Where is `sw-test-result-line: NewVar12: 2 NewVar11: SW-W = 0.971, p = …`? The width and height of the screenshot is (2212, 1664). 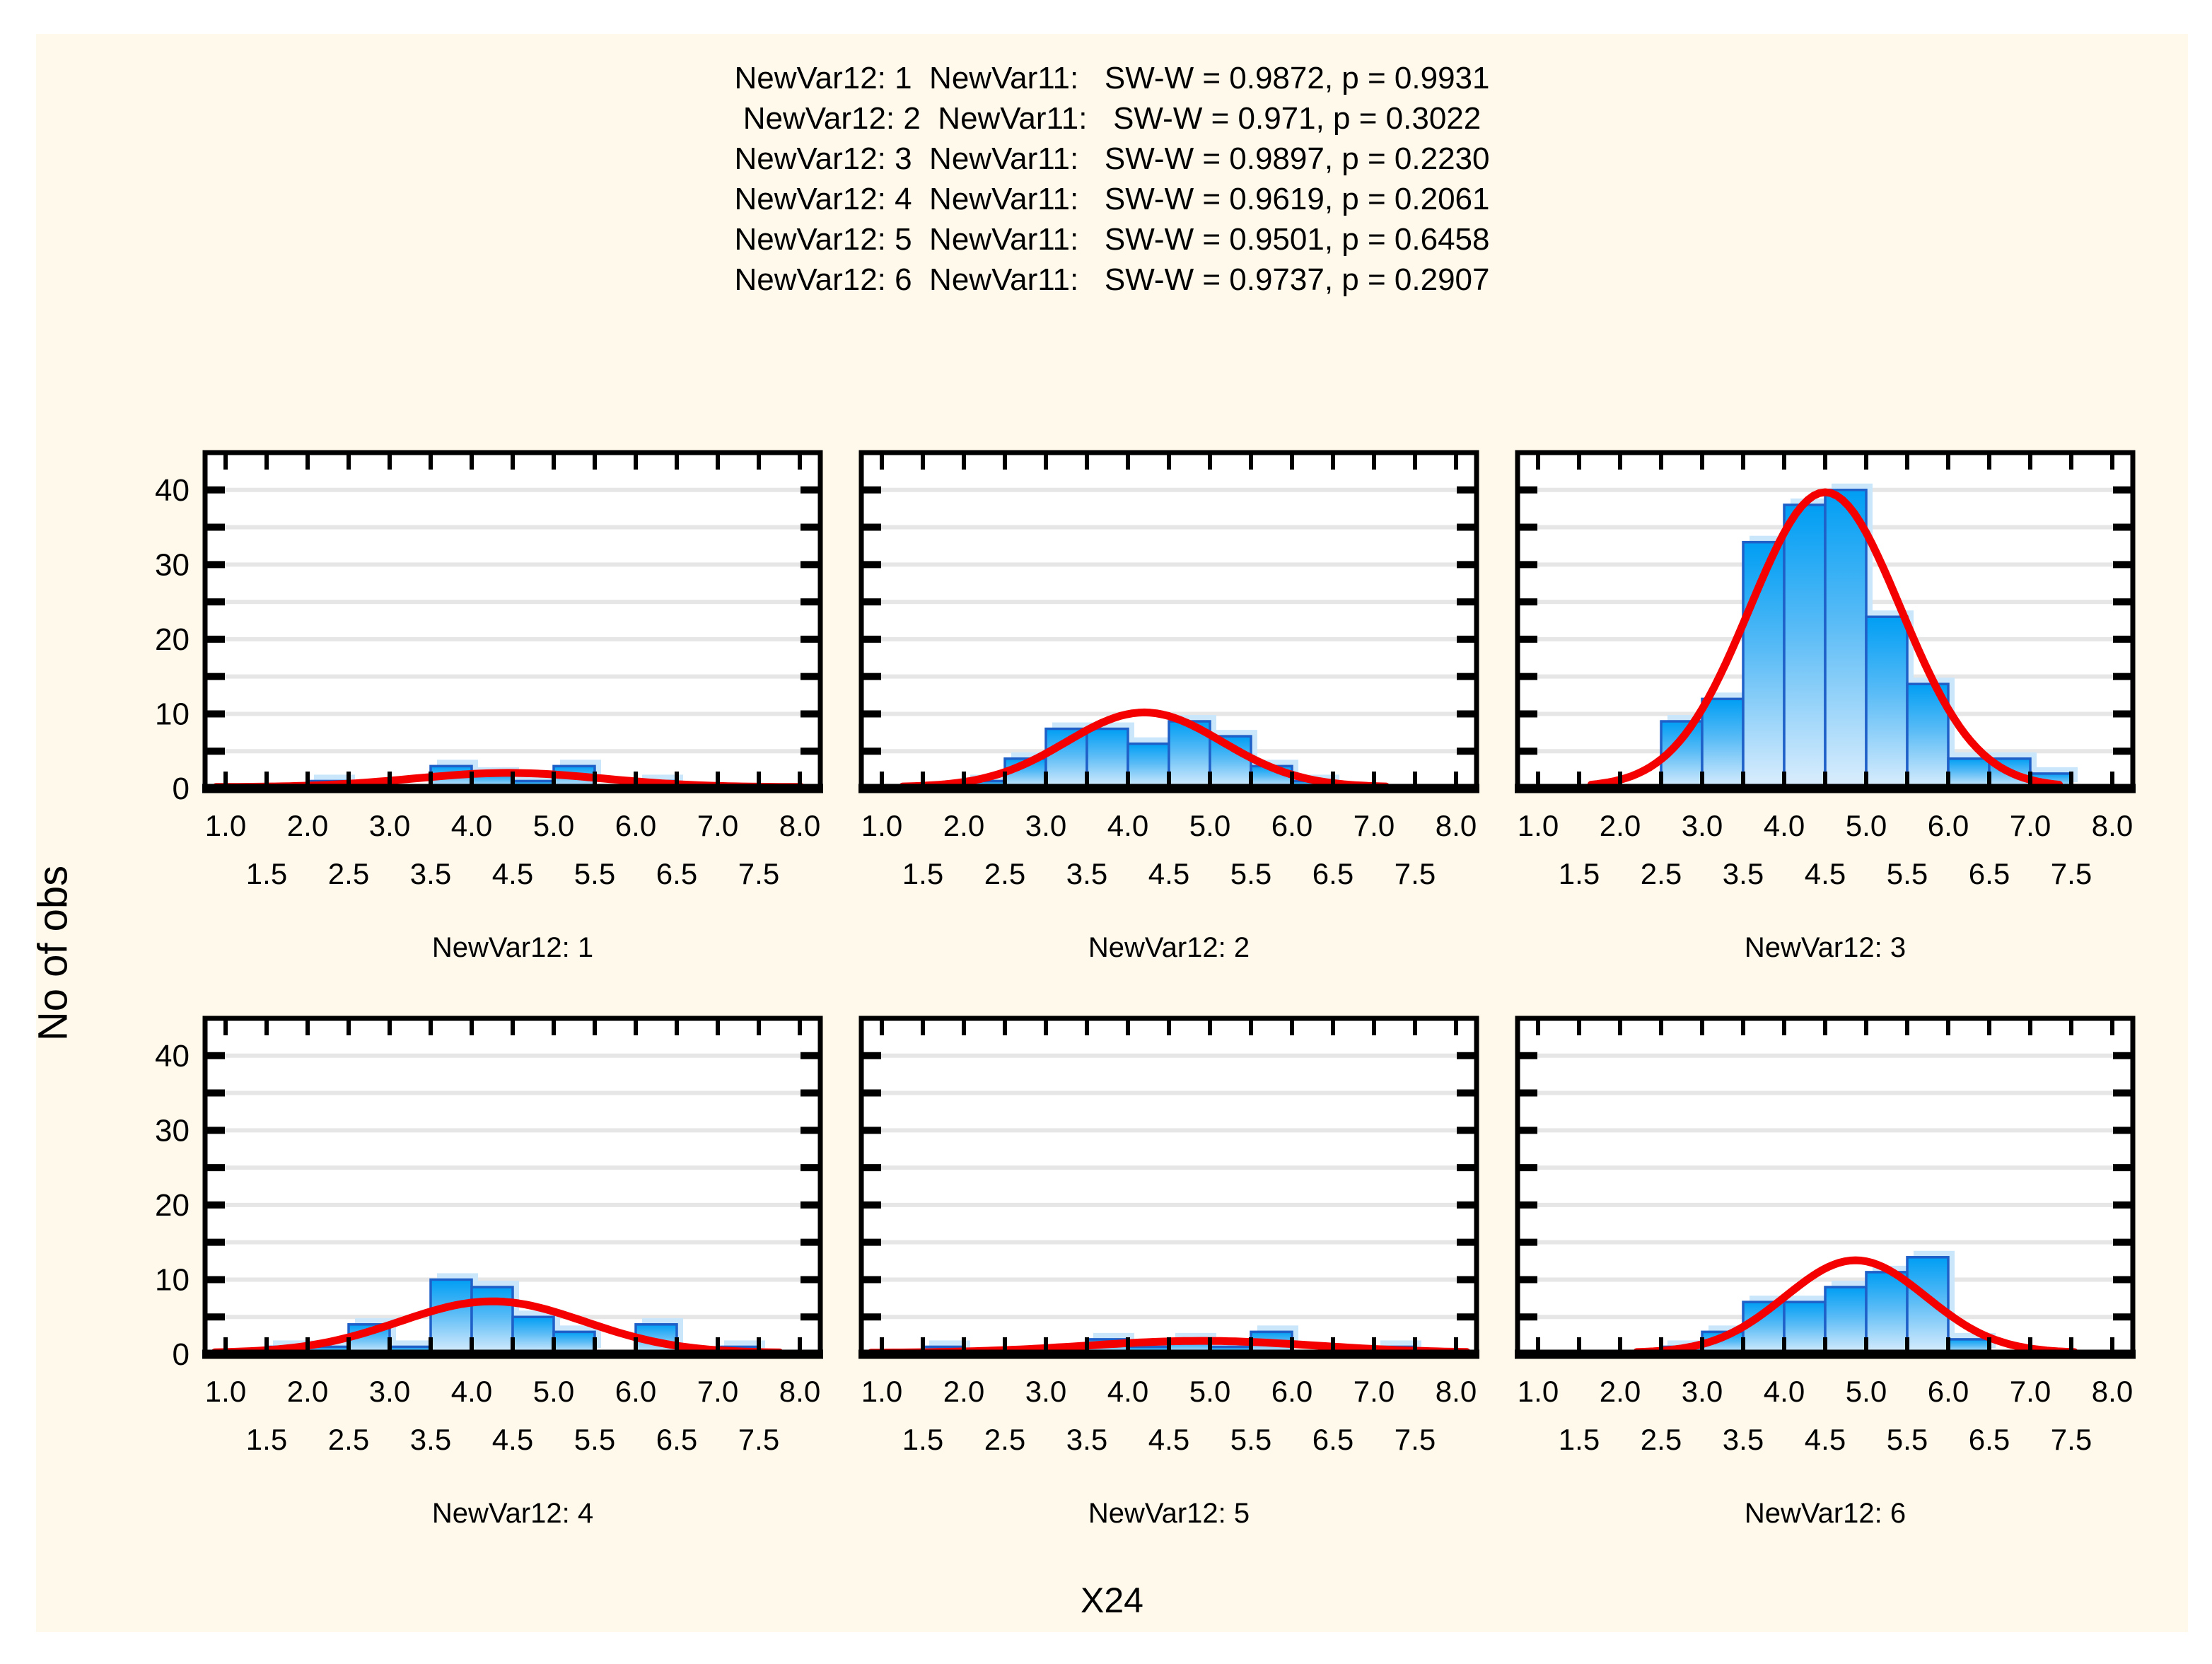
sw-test-result-line: NewVar12: 2 NewVar11: SW-W = 0.971, p = … is located at coordinates (1112, 118).